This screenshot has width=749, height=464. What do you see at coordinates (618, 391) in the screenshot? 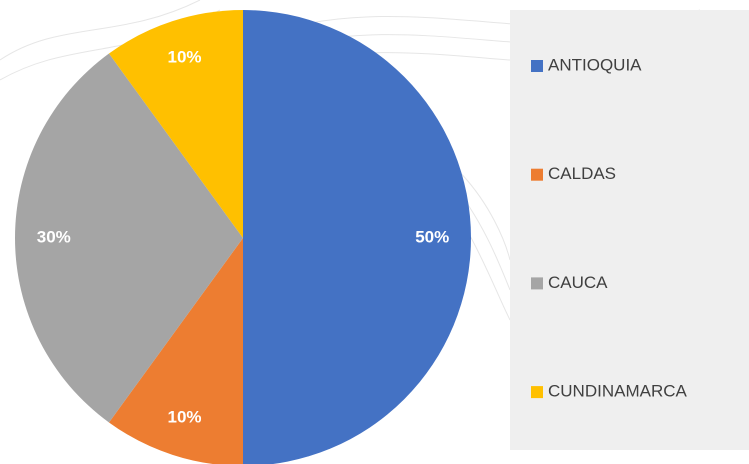
I see `legend-label: CUNDINAMARCA` at bounding box center [618, 391].